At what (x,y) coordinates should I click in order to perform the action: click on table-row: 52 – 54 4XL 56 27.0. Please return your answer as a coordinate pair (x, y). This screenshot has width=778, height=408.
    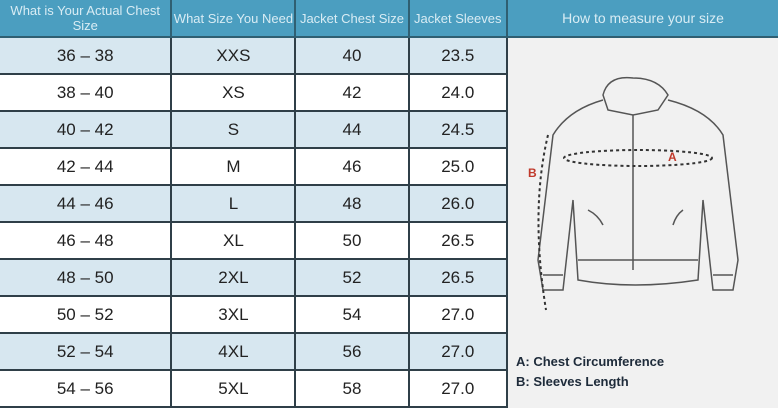
    Looking at the image, I should click on (254, 352).